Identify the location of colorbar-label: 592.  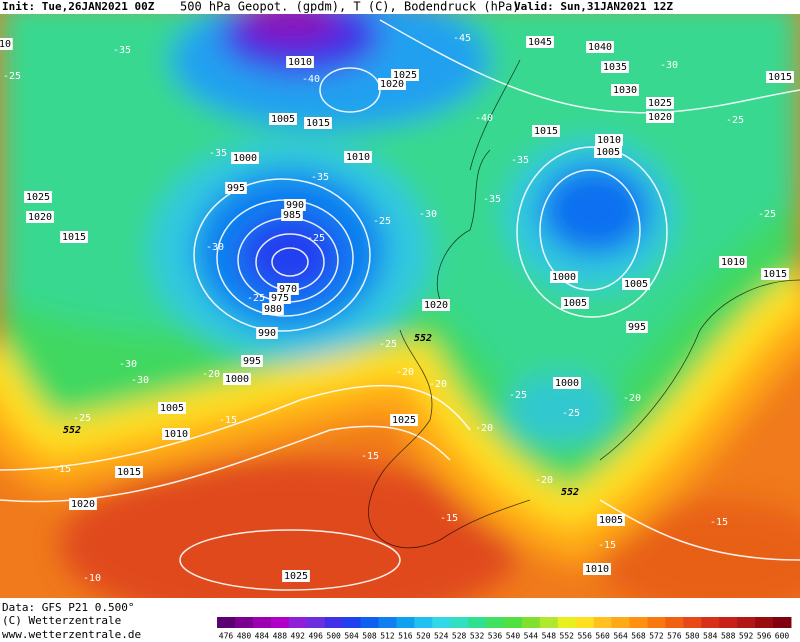
(746, 636).